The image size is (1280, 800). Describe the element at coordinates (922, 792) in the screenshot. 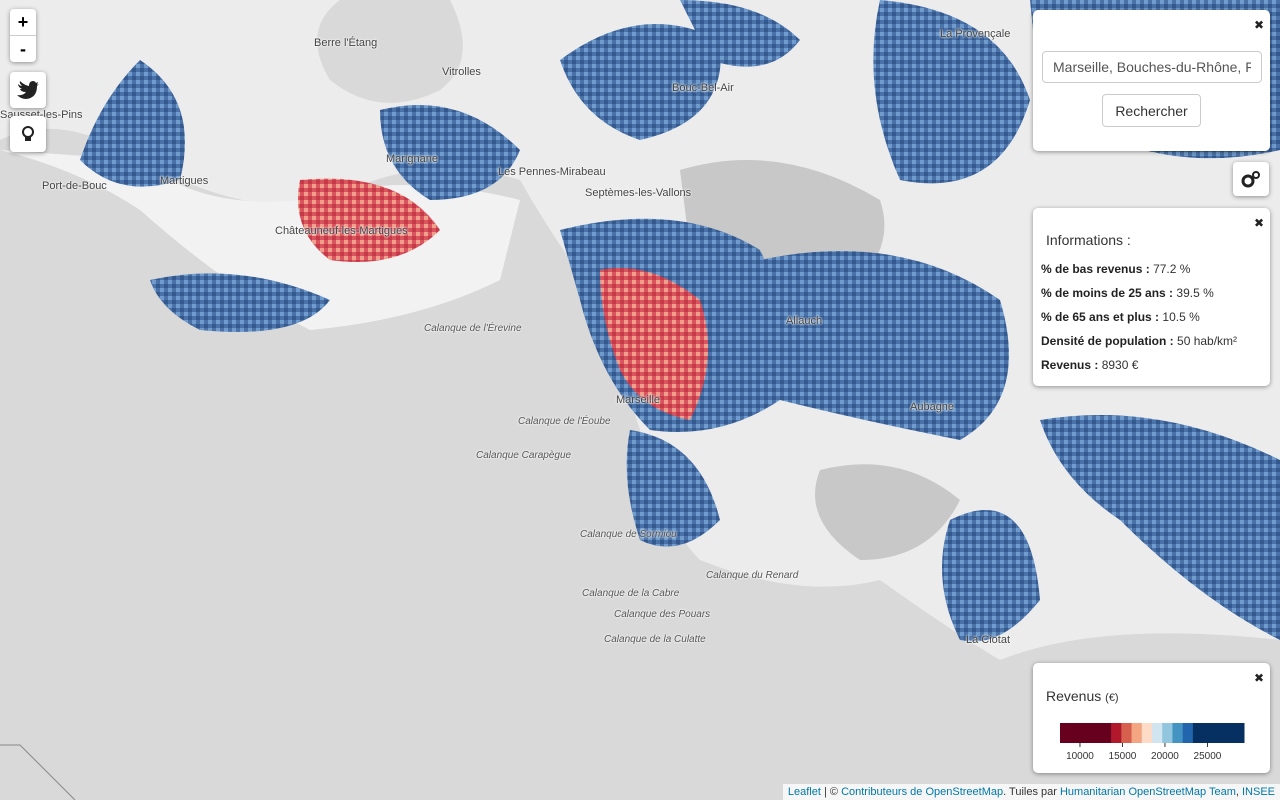

I see `link: Contributeurs de OpenStreetMap` at that location.